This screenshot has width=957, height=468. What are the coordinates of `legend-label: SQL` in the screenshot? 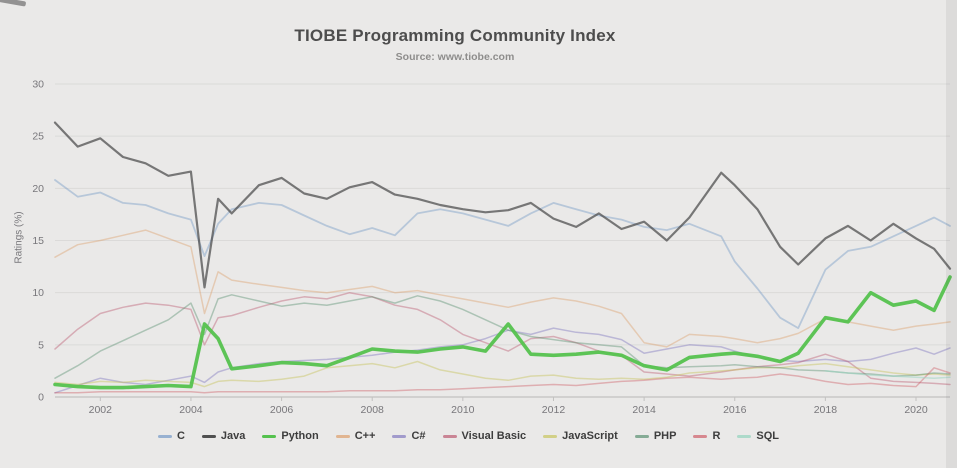 It's located at (768, 436).